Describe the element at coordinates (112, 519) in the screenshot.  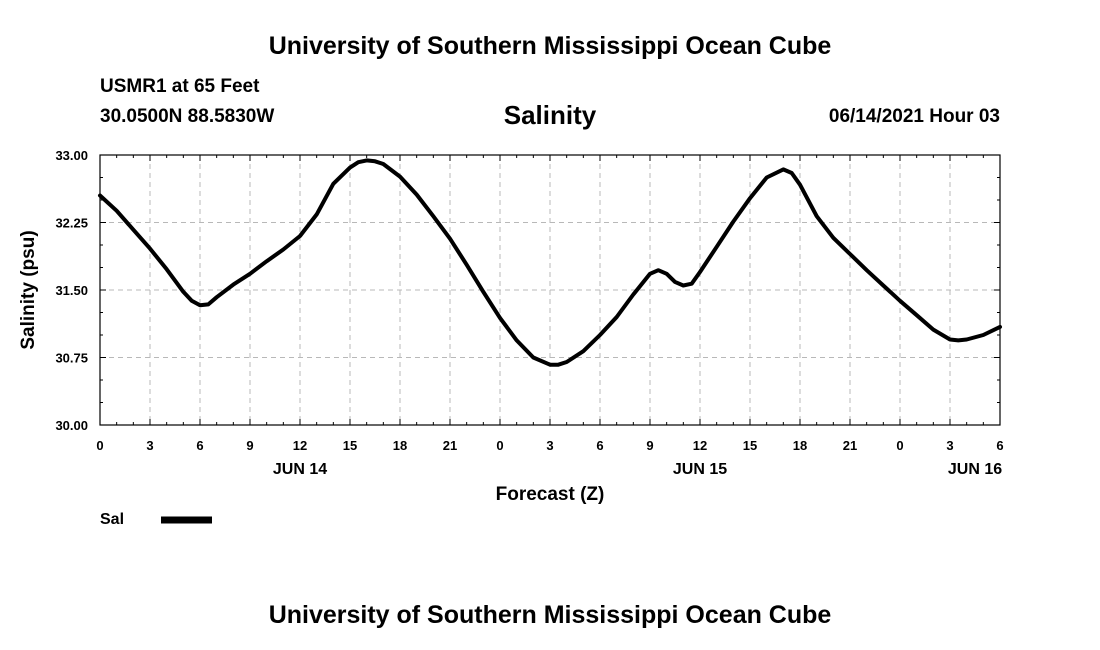
I see `legend-label: Sal` at that location.